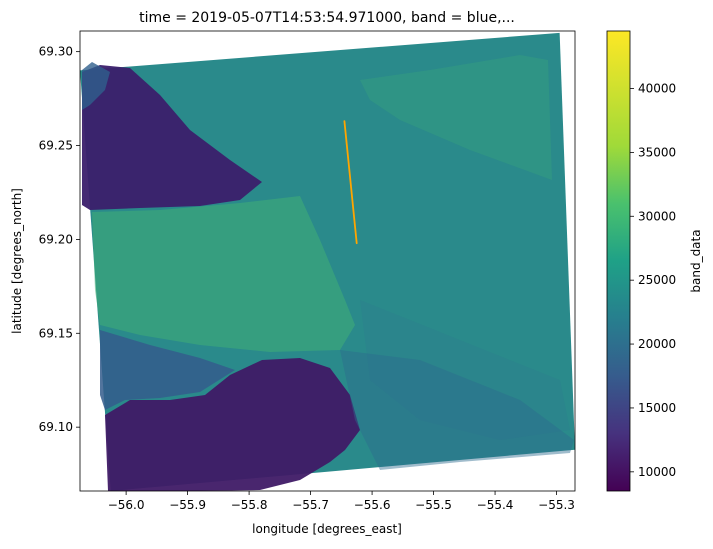 The image size is (713, 549). Describe the element at coordinates (56, 333) in the screenshot. I see `y-tick-label: 69.15` at that location.